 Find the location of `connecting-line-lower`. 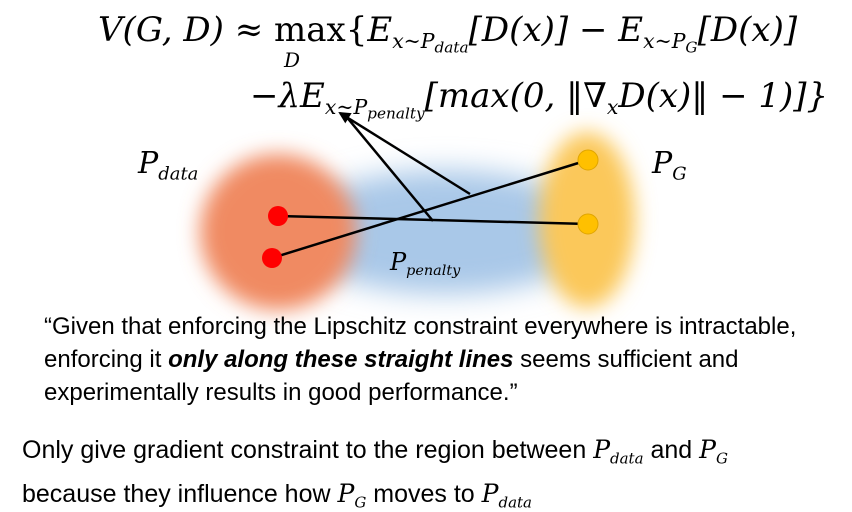

connecting-line-lower is located at coordinates (430, 209).